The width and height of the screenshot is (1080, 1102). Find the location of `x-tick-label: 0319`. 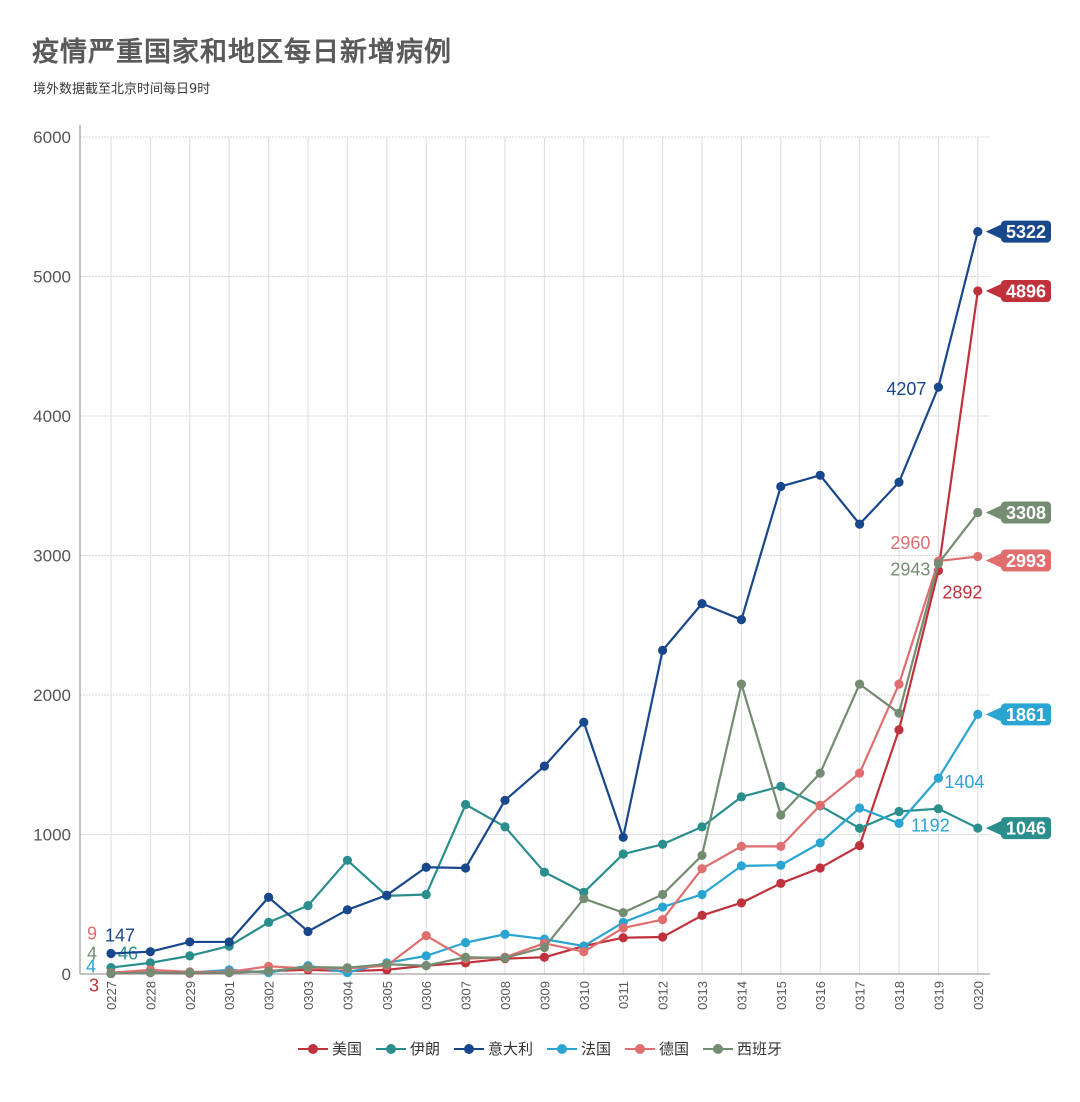

x-tick-label: 0319 is located at coordinates (938, 995).